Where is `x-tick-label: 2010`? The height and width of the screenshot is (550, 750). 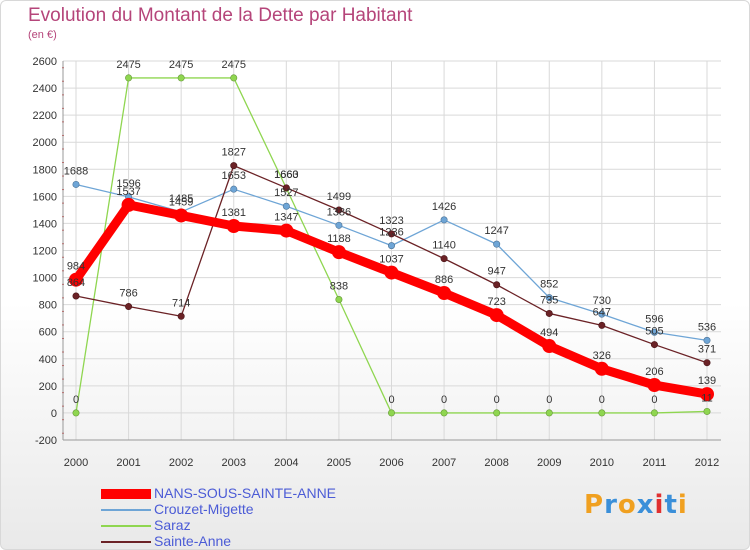 x-tick-label: 2010 is located at coordinates (602, 463).